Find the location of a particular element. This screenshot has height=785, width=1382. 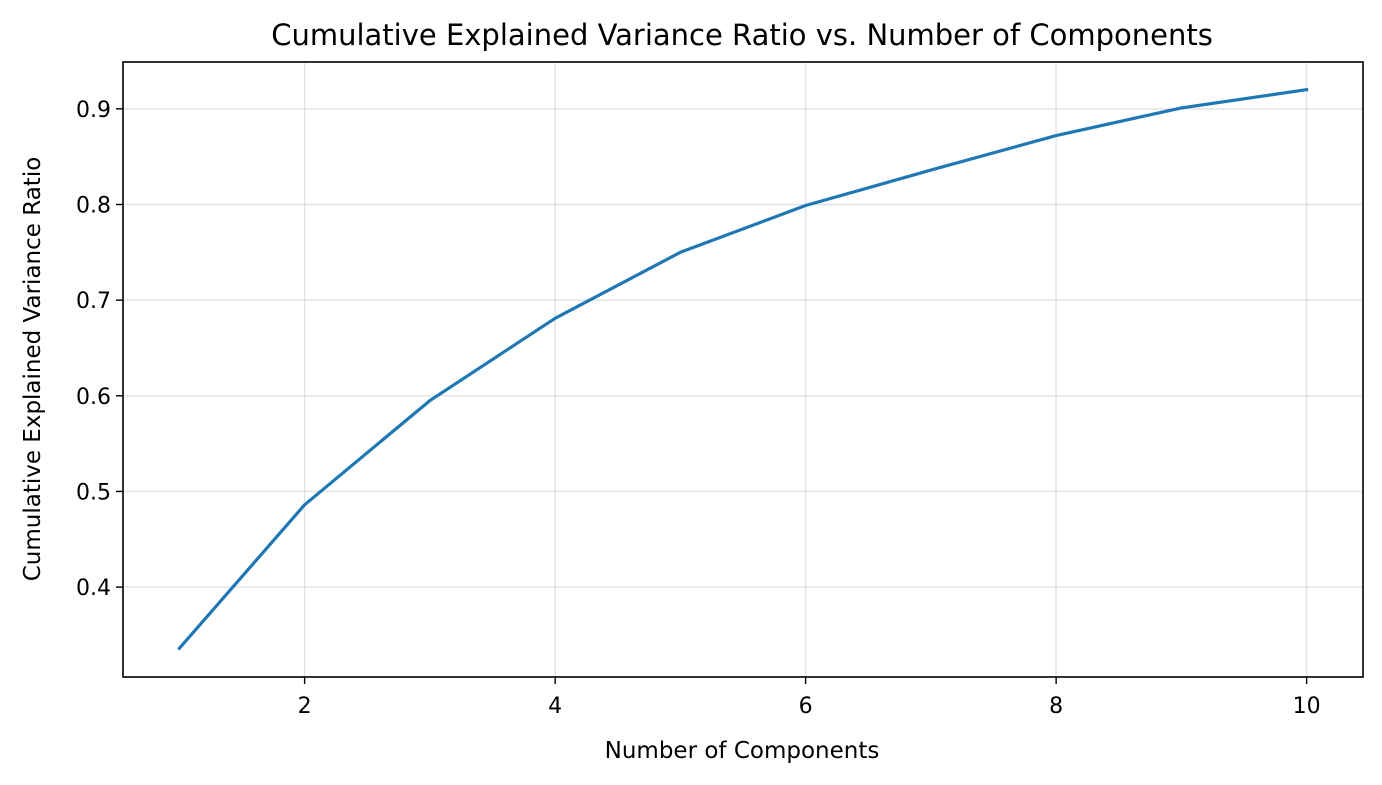

x-tick-label: 10 is located at coordinates (1307, 706).